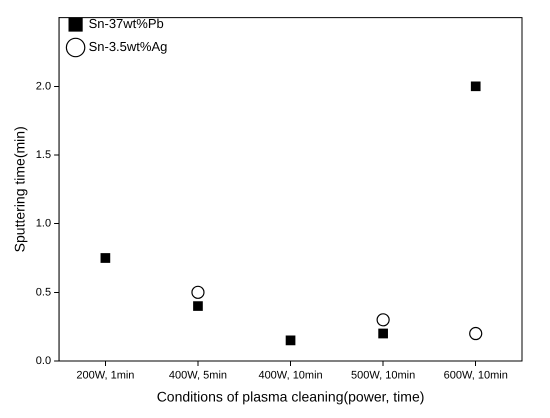 This screenshot has width=550, height=418. What do you see at coordinates (383, 376) in the screenshot?
I see `x-tick-label: 500W, 10min` at bounding box center [383, 376].